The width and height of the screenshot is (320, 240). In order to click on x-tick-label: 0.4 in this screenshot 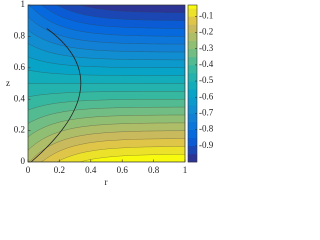, I will do `click(91, 170)`.